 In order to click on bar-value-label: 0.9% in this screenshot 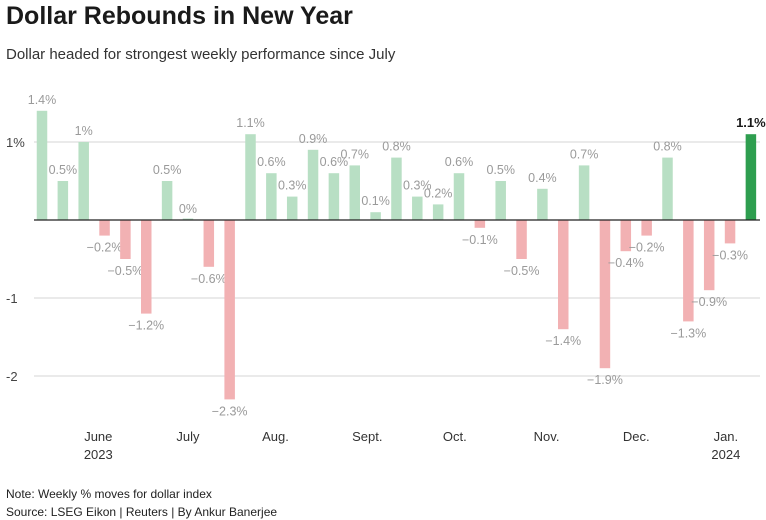, I will do `click(313, 139)`.